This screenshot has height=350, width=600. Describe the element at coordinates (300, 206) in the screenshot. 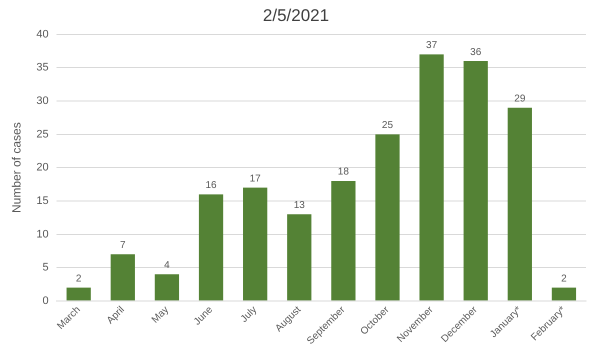

I see `data-label: 13` at that location.